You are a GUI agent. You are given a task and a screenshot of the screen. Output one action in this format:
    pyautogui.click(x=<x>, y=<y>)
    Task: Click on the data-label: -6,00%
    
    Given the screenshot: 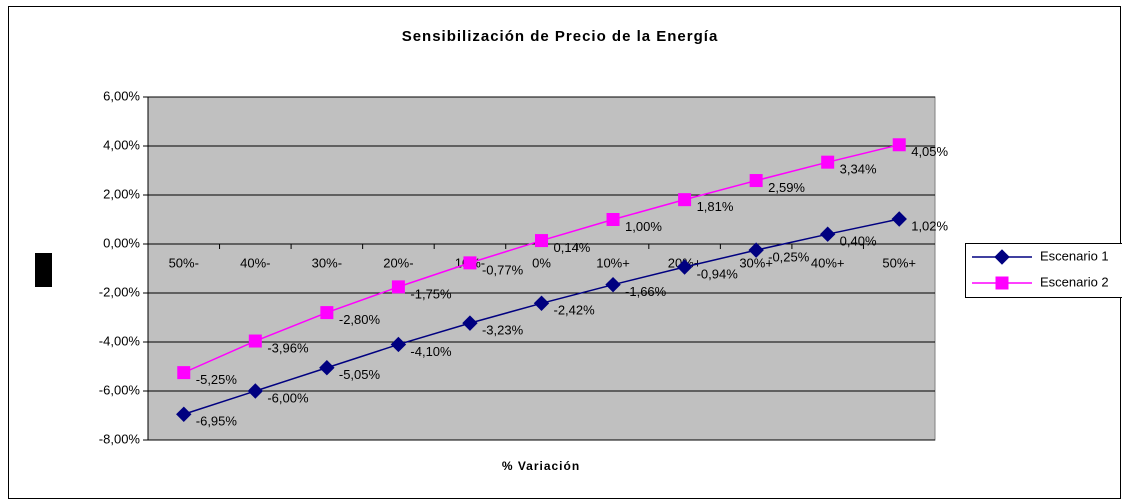 What is the action you would take?
    pyautogui.click(x=288, y=397)
    